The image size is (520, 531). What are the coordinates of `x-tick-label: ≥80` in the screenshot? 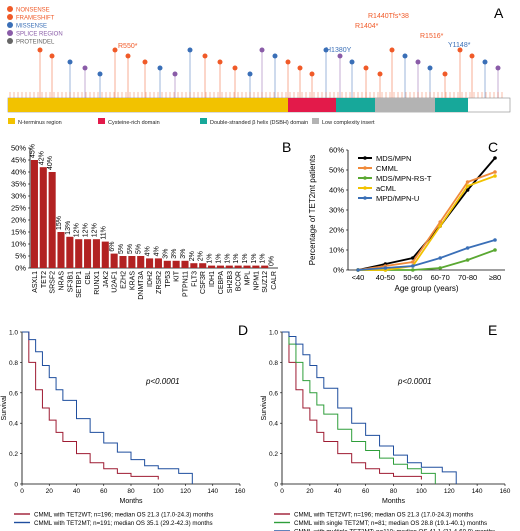 It's located at (495, 277).